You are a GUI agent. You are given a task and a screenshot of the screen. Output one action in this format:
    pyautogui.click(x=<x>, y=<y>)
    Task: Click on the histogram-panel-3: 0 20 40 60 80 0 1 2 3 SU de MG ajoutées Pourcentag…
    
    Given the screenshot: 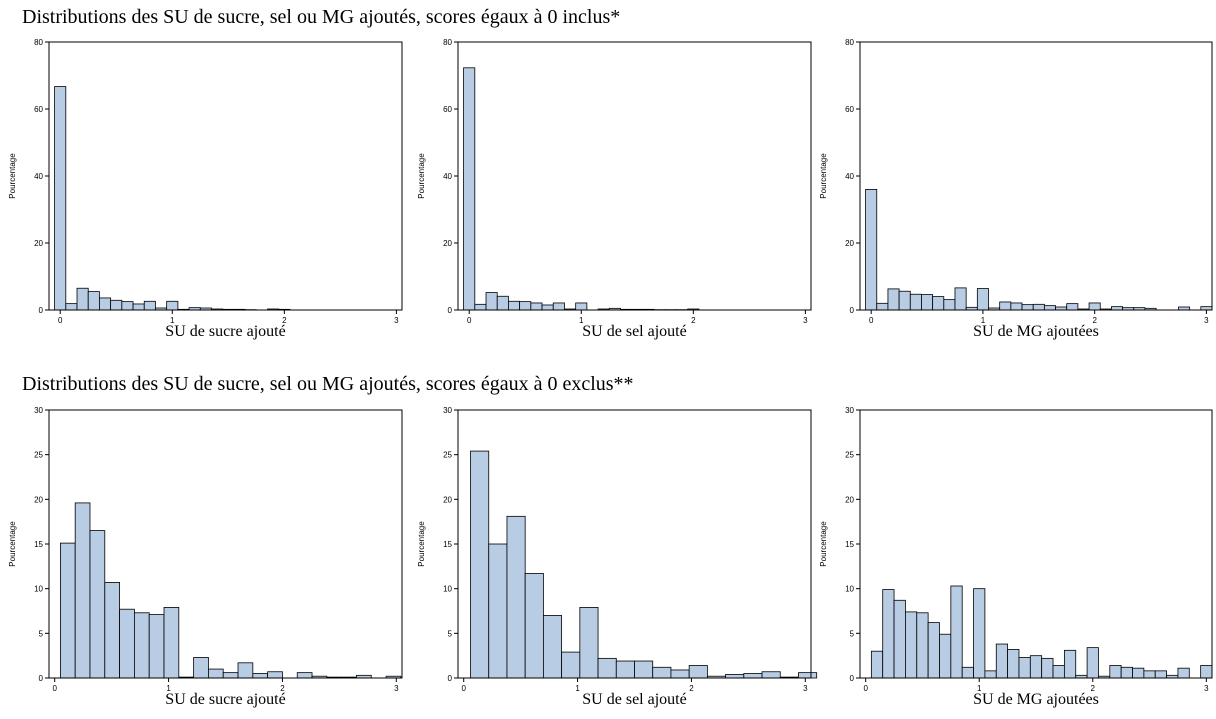 What is the action you would take?
    pyautogui.click(x=1016, y=189)
    